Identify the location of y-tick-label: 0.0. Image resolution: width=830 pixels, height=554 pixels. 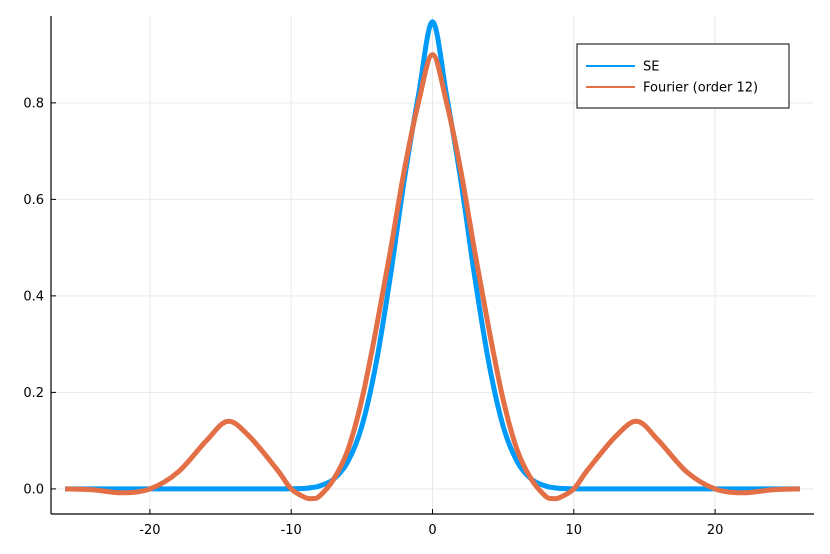
(33, 489).